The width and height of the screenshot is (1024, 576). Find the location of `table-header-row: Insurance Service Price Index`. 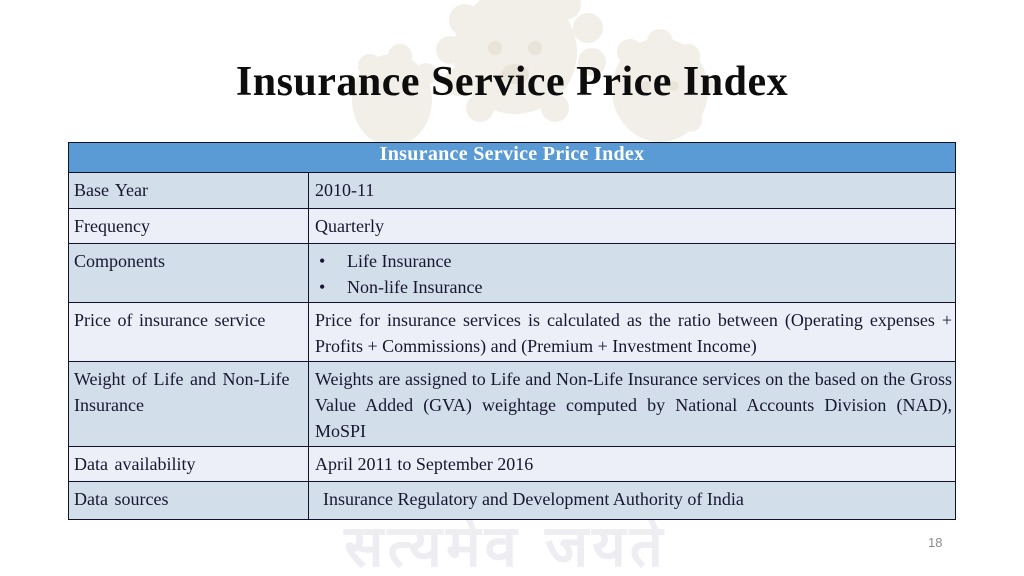

table-header-row: Insurance Service Price Index is located at coordinates (512, 157).